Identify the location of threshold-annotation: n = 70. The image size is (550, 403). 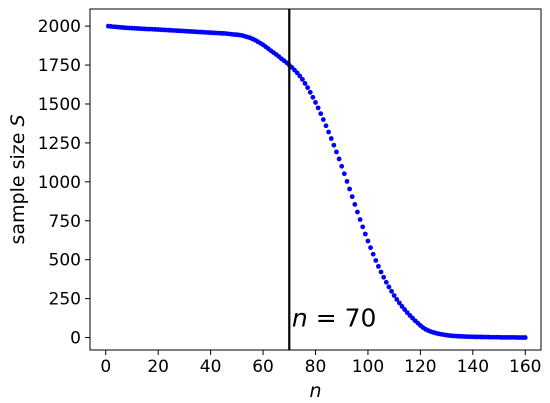
(334, 318).